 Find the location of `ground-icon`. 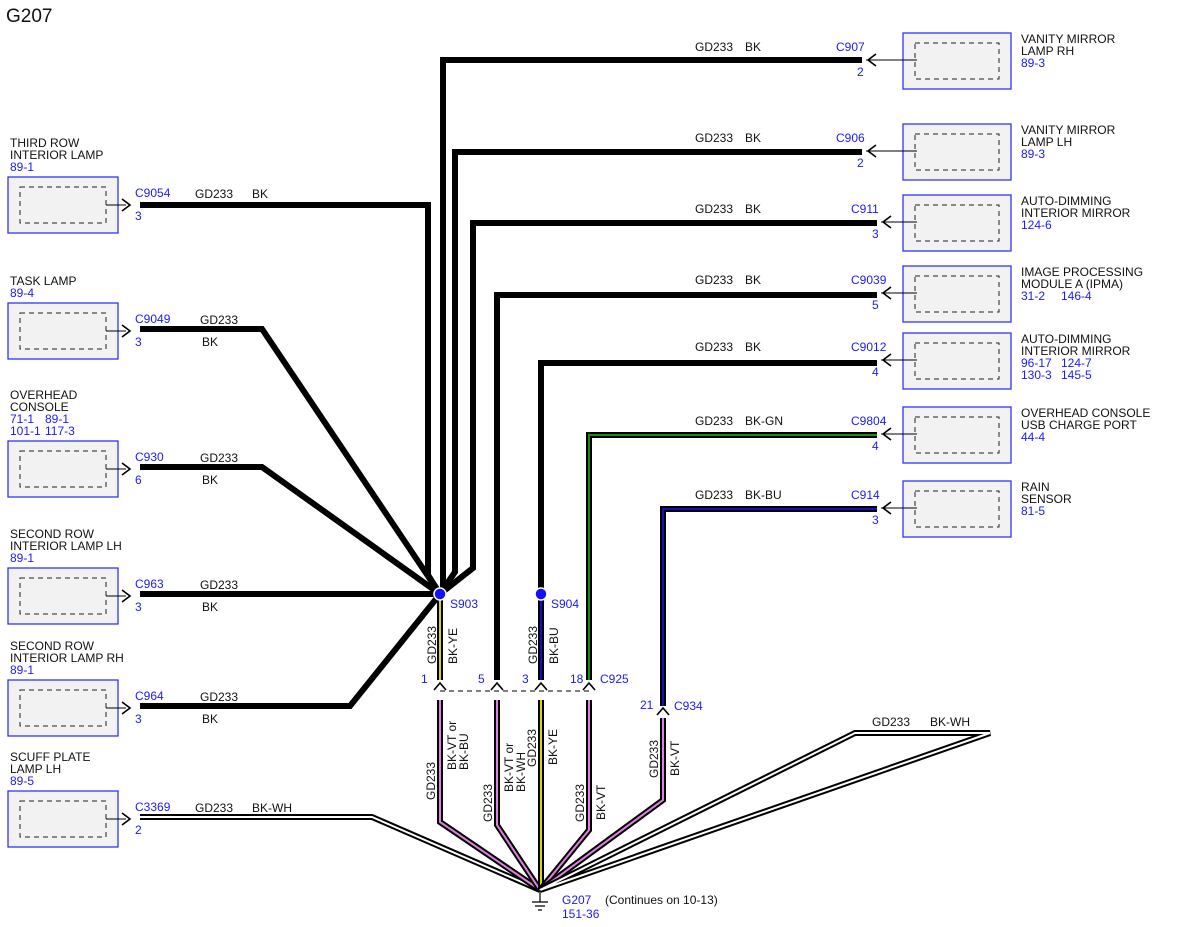

ground-icon is located at coordinates (540, 900).